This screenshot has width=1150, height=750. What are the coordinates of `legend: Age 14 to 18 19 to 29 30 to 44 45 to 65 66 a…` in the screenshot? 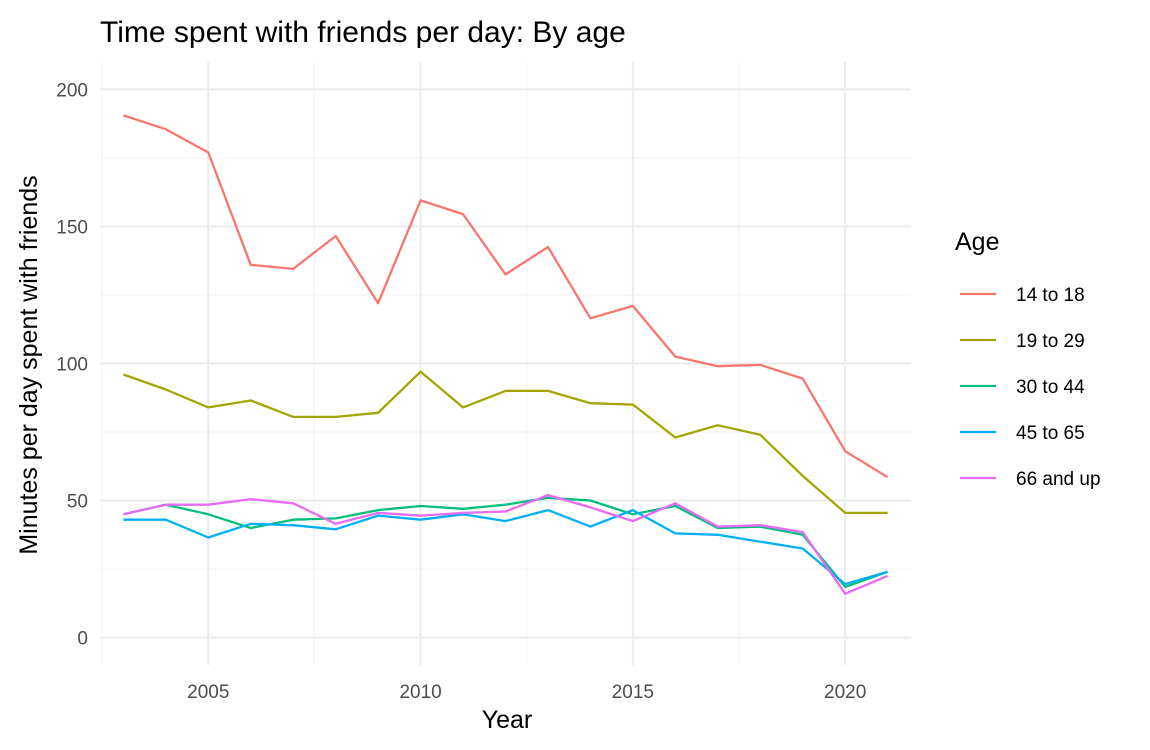 It's located at (1028, 359).